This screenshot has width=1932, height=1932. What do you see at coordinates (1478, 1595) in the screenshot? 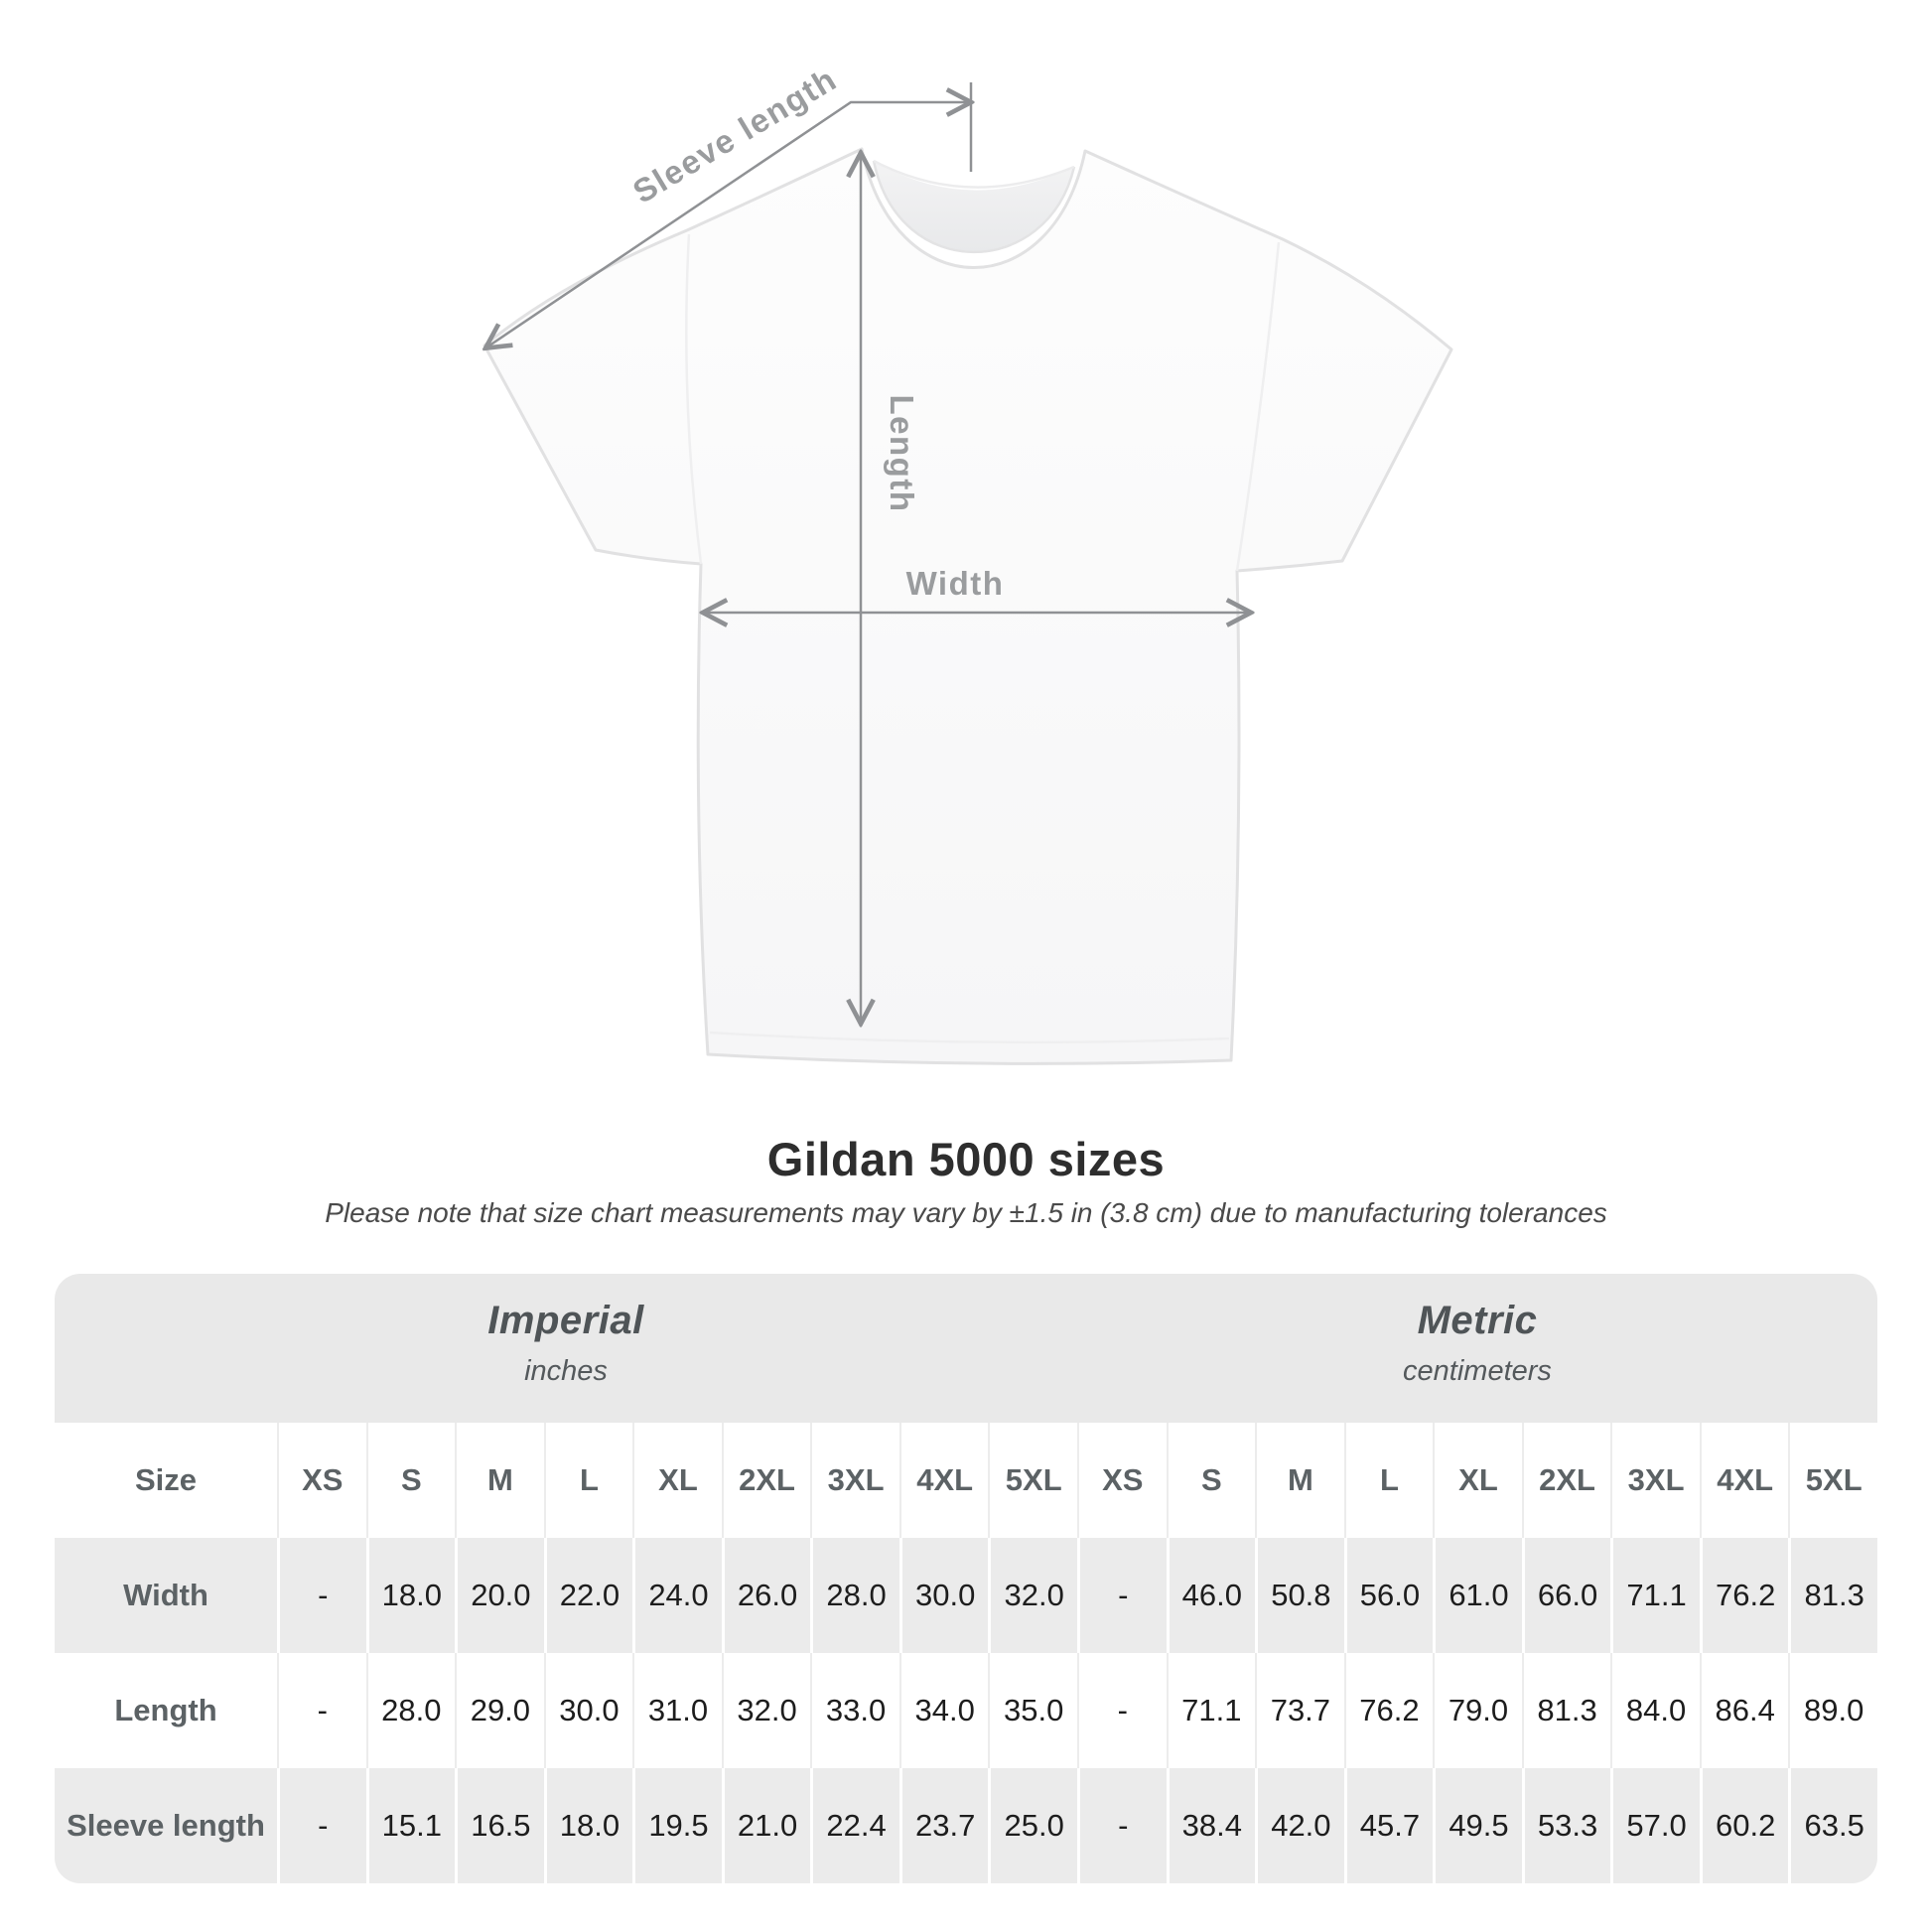
I see `value-cell: 61.0` at bounding box center [1478, 1595].